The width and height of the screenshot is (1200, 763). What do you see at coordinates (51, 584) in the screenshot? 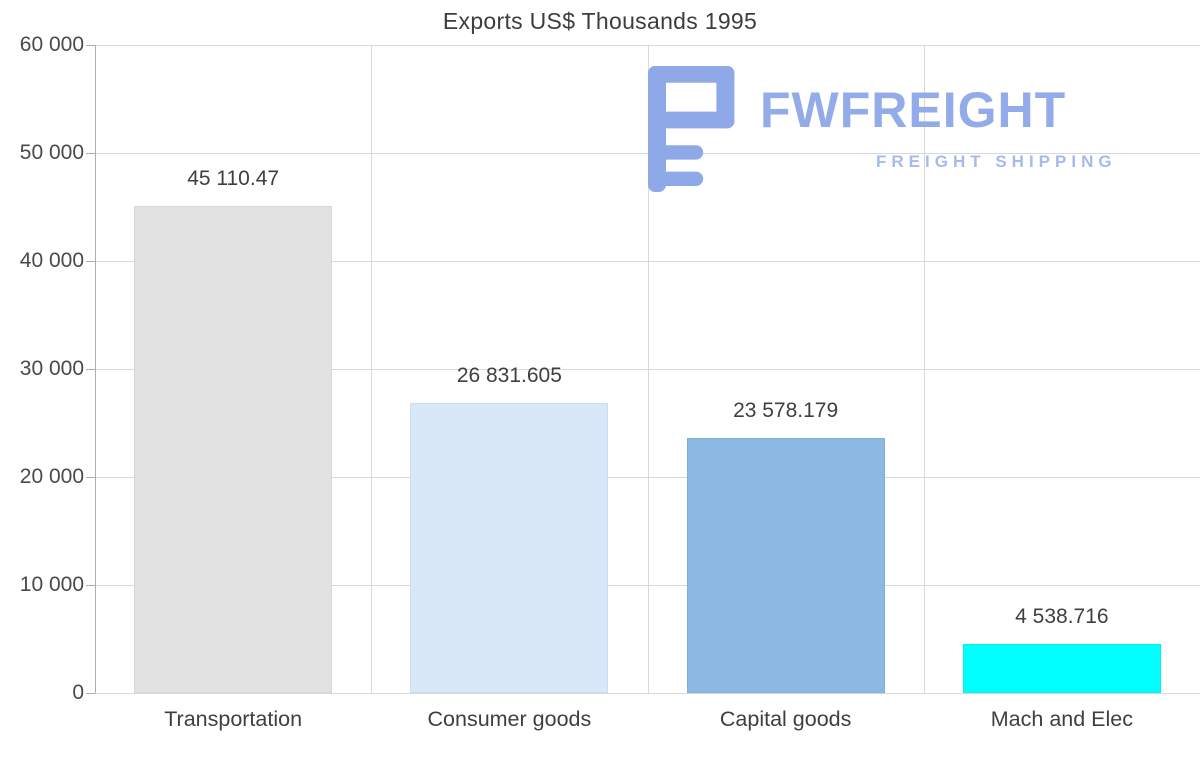
I see `y-axis-label: 10 000` at bounding box center [51, 584].